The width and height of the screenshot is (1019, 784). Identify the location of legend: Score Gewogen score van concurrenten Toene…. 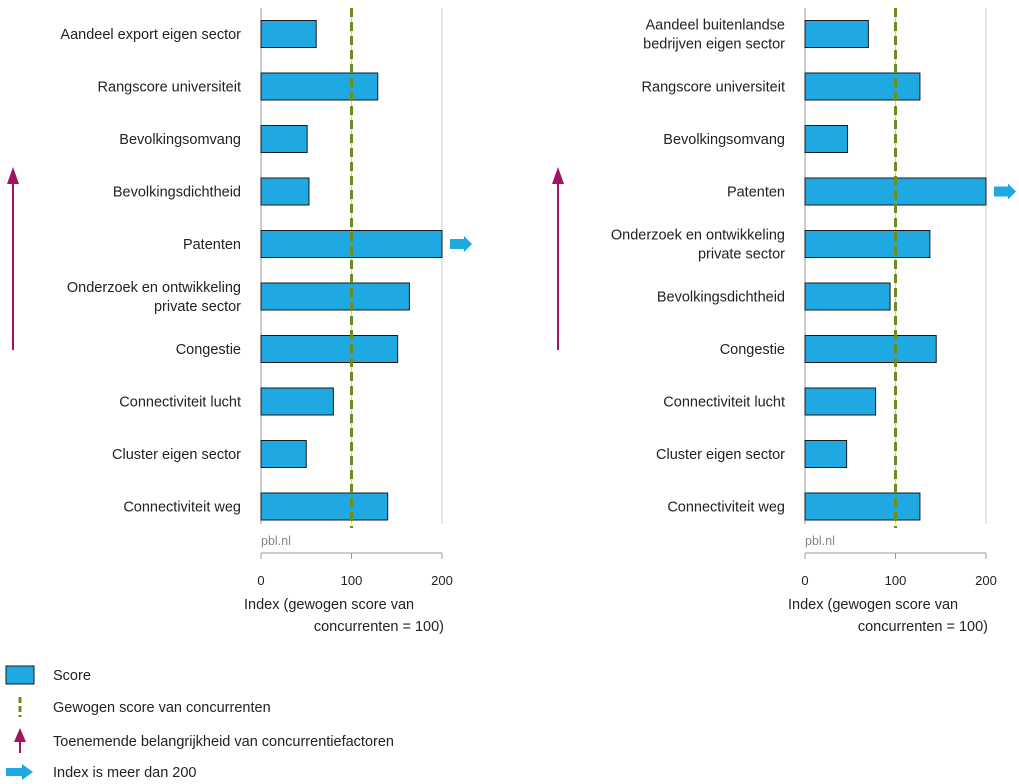
(199, 723).